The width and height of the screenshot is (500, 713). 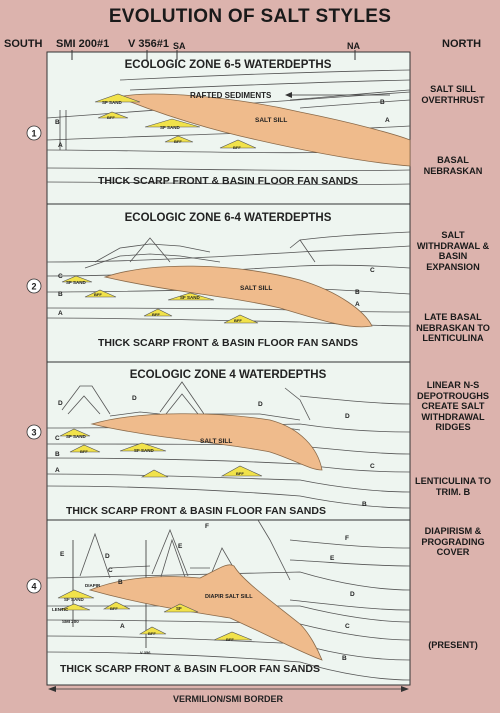 What do you see at coordinates (405, 689) in the screenshot?
I see `border-arrow-right` at bounding box center [405, 689].